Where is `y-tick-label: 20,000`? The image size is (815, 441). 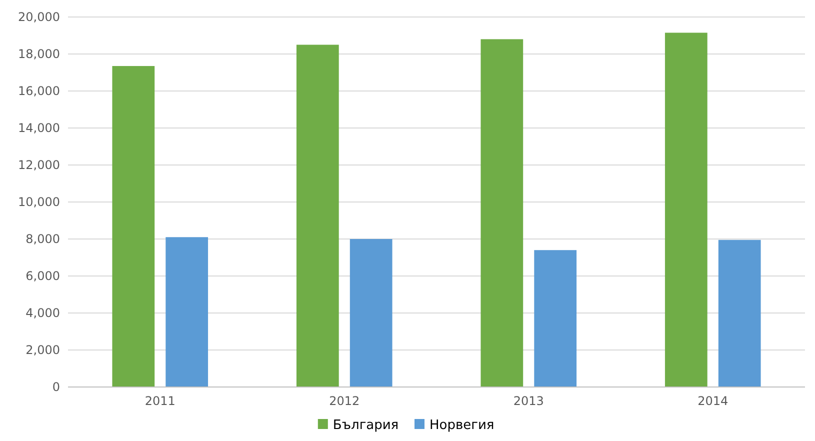
y-tick-label: 20,000 is located at coordinates (39, 17).